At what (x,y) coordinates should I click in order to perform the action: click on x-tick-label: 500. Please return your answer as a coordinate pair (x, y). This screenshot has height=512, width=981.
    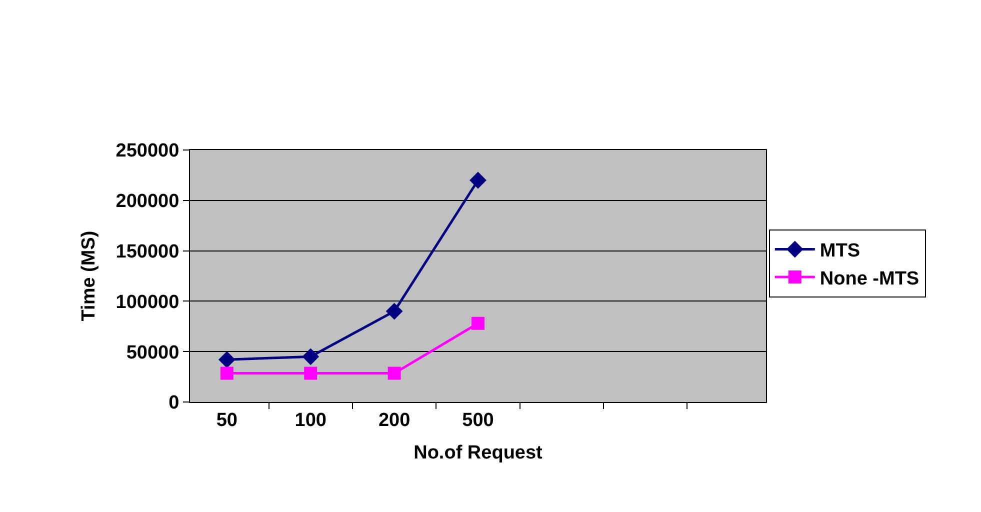
    Looking at the image, I should click on (478, 420).